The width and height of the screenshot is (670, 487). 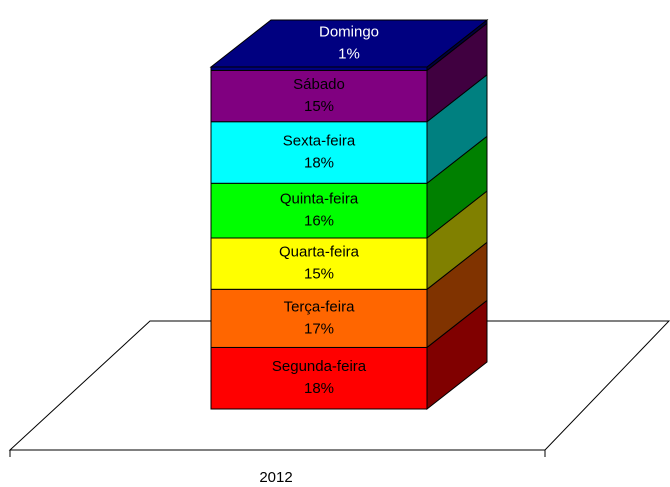 What do you see at coordinates (319, 199) in the screenshot?
I see `segment-name: Quinta-feira` at bounding box center [319, 199].